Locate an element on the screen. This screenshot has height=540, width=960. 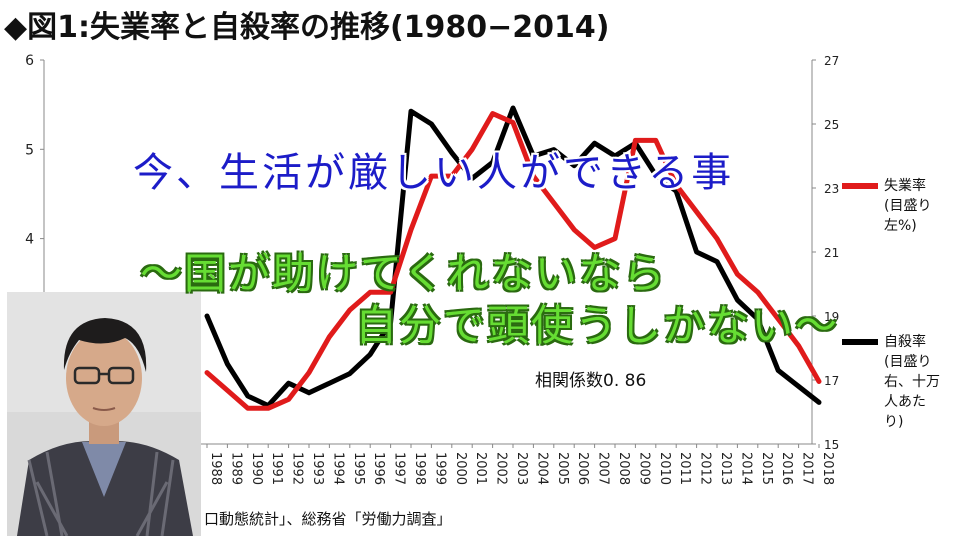
x-tick-label: 2005 is located at coordinates (562, 468).